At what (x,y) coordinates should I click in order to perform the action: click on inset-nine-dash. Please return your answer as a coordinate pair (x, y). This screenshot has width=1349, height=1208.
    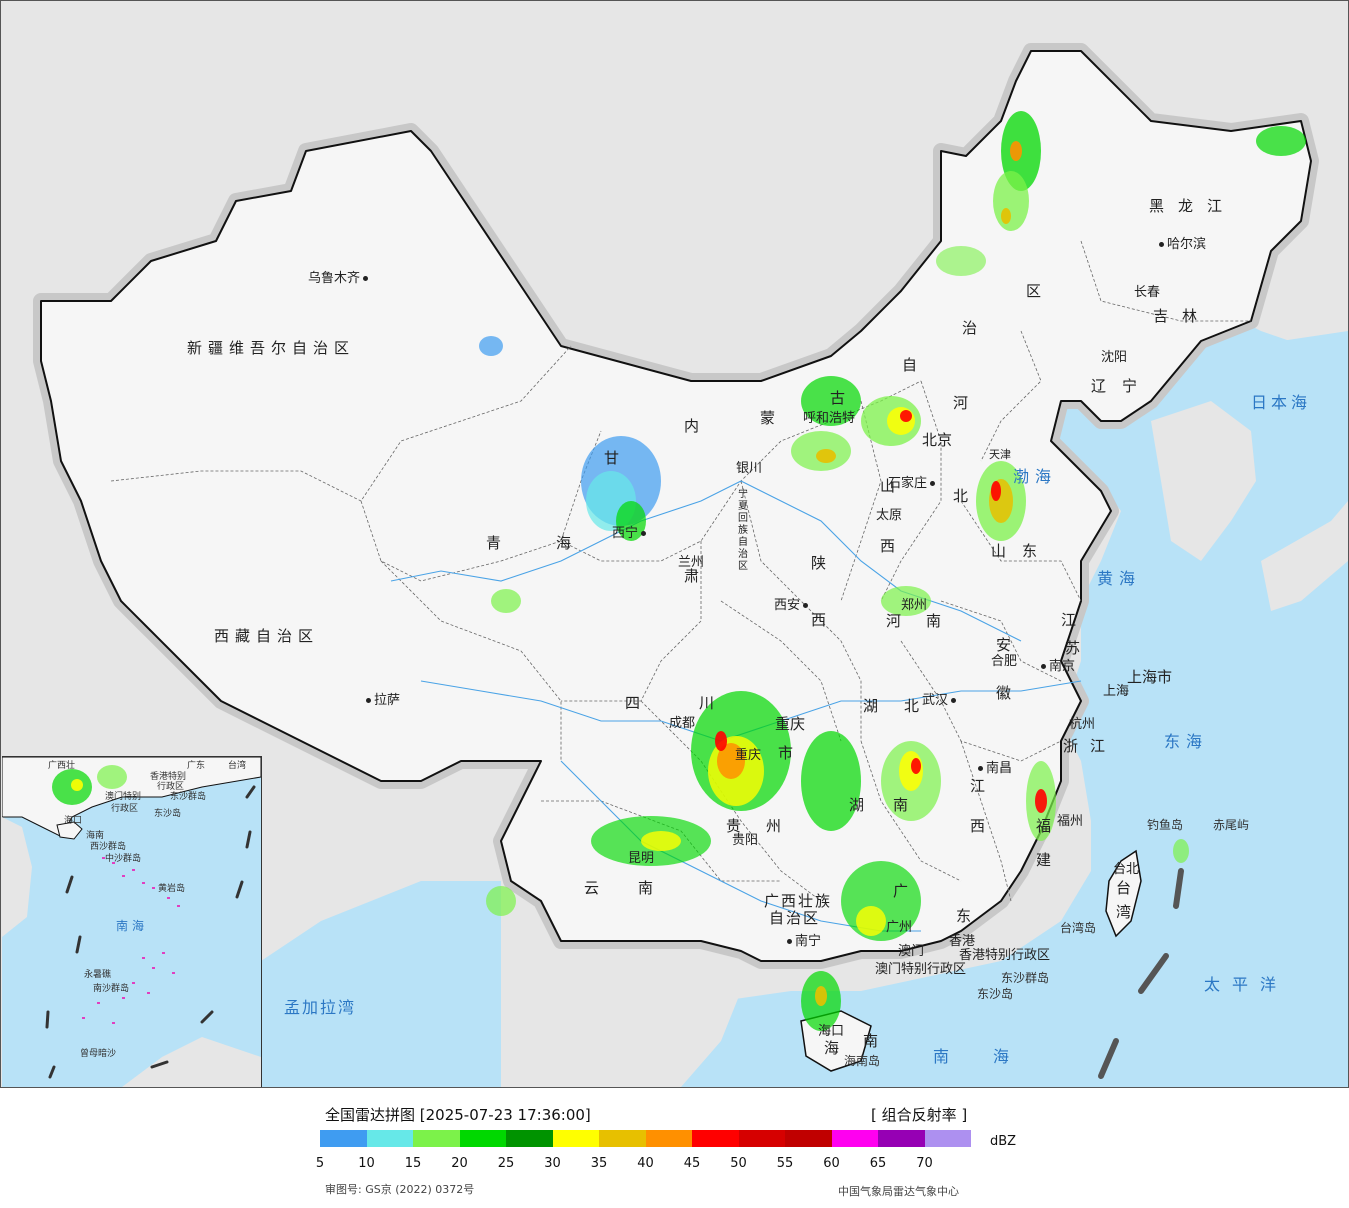
    Looking at the image, I should click on (150, 932).